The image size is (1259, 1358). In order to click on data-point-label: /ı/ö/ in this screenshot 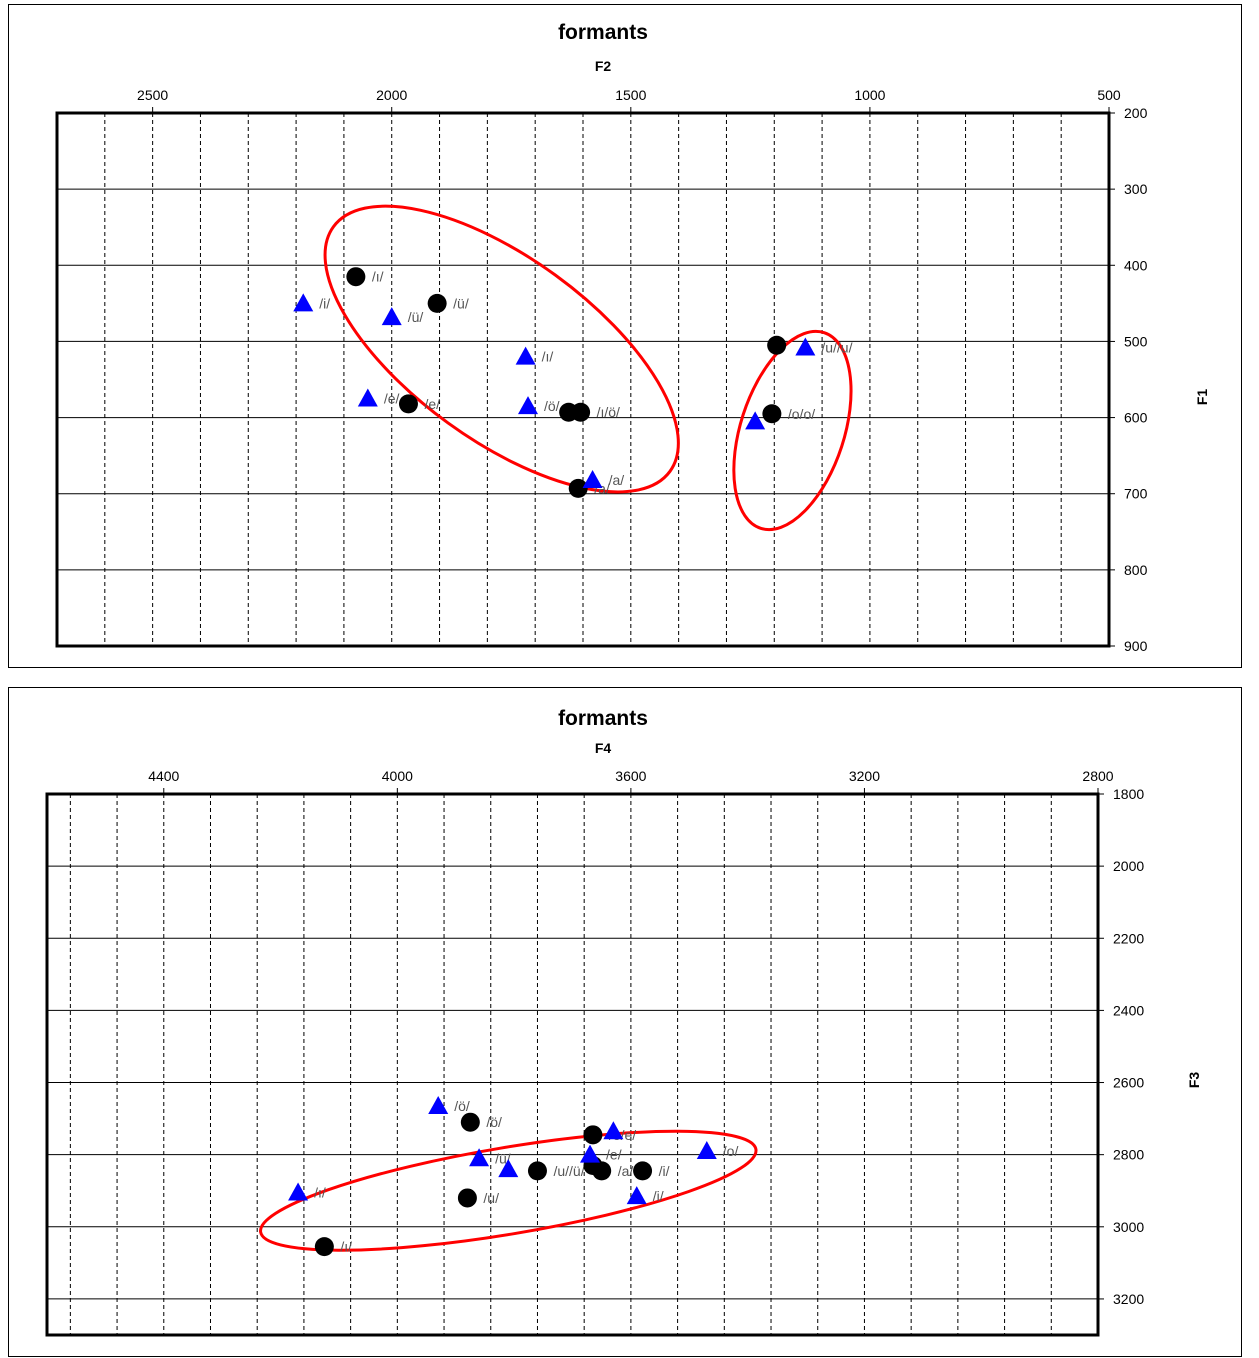, I will do `click(608, 412)`.